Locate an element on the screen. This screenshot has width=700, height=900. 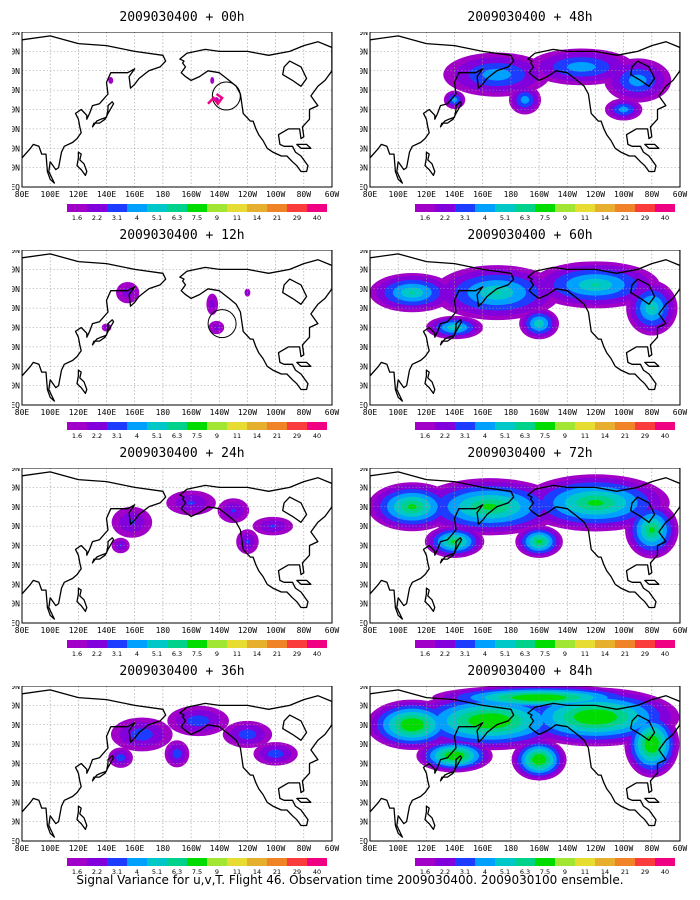
lon-label: 100W is located at coordinates (623, 412).